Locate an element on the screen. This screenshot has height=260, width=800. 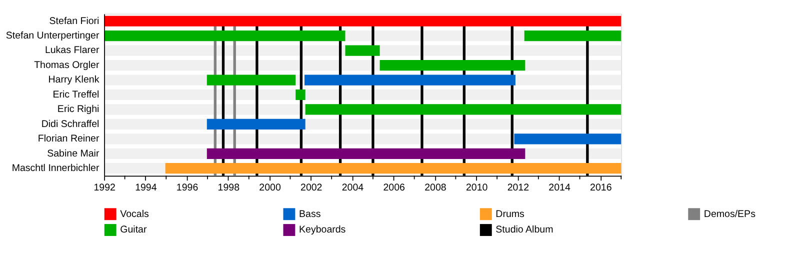
y-tick-label: Eric Treffel is located at coordinates (76, 94).